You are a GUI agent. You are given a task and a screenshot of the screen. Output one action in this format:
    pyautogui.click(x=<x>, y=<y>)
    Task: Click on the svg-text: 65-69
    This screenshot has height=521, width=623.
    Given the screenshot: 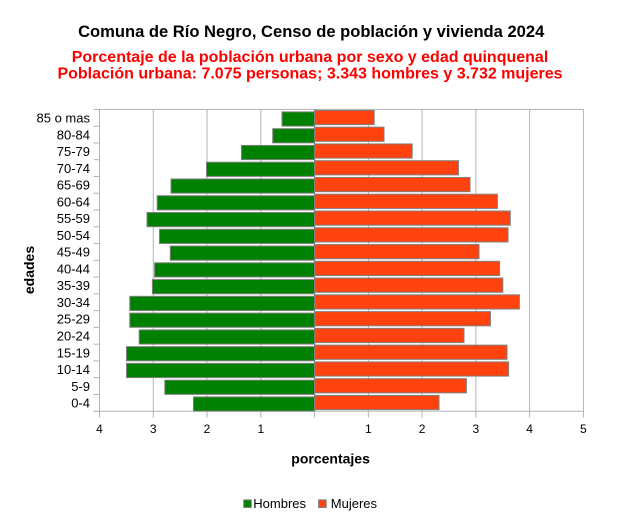 What is the action you would take?
    pyautogui.click(x=73, y=185)
    